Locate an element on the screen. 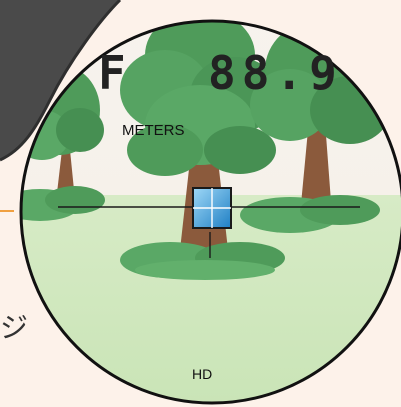 The height and width of the screenshot is (407, 401). hd-label: HD is located at coordinates (202, 374).